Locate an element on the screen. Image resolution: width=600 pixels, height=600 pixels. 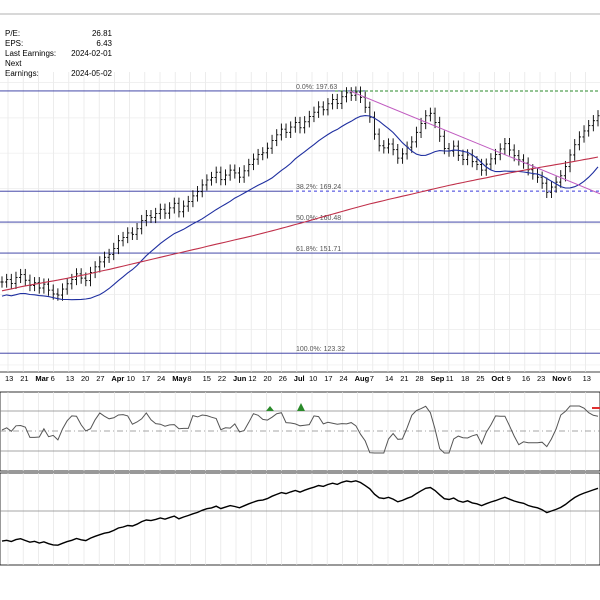
next-earnings-value: 2024-05-02 is located at coordinates (91, 73).